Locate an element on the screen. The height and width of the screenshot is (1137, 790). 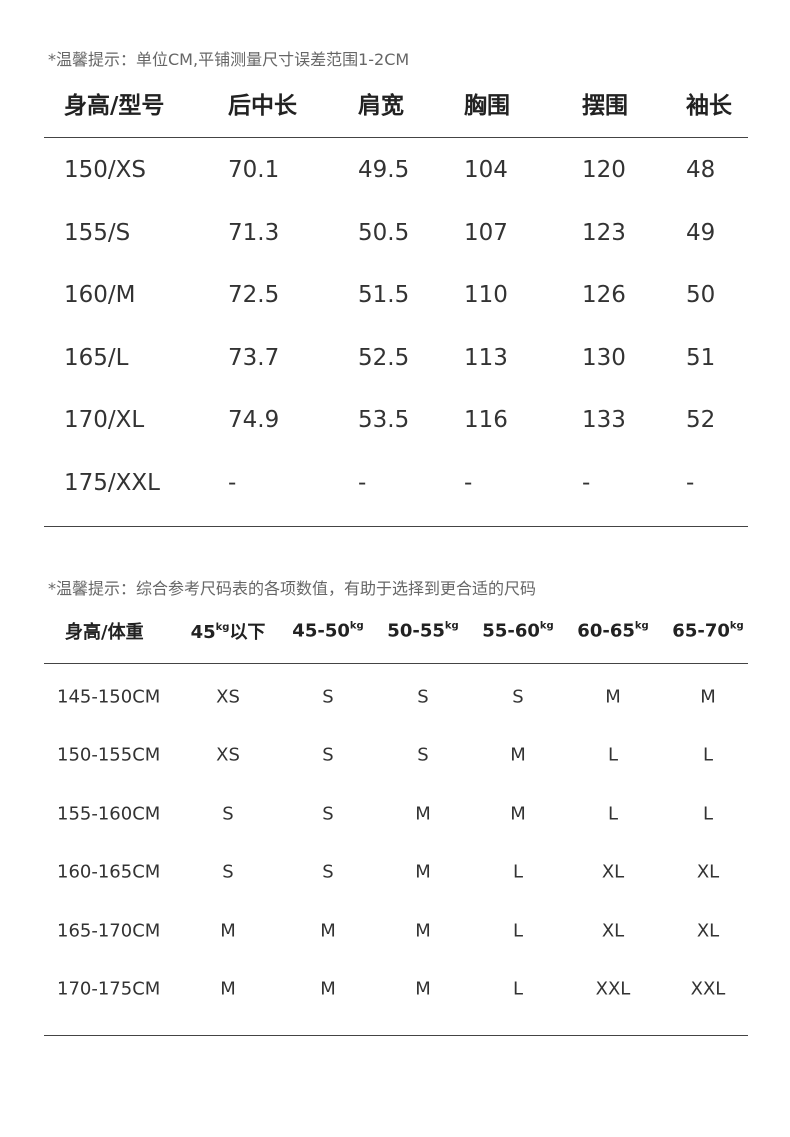
column-header: 65-70kg is located at coordinates (707, 631).